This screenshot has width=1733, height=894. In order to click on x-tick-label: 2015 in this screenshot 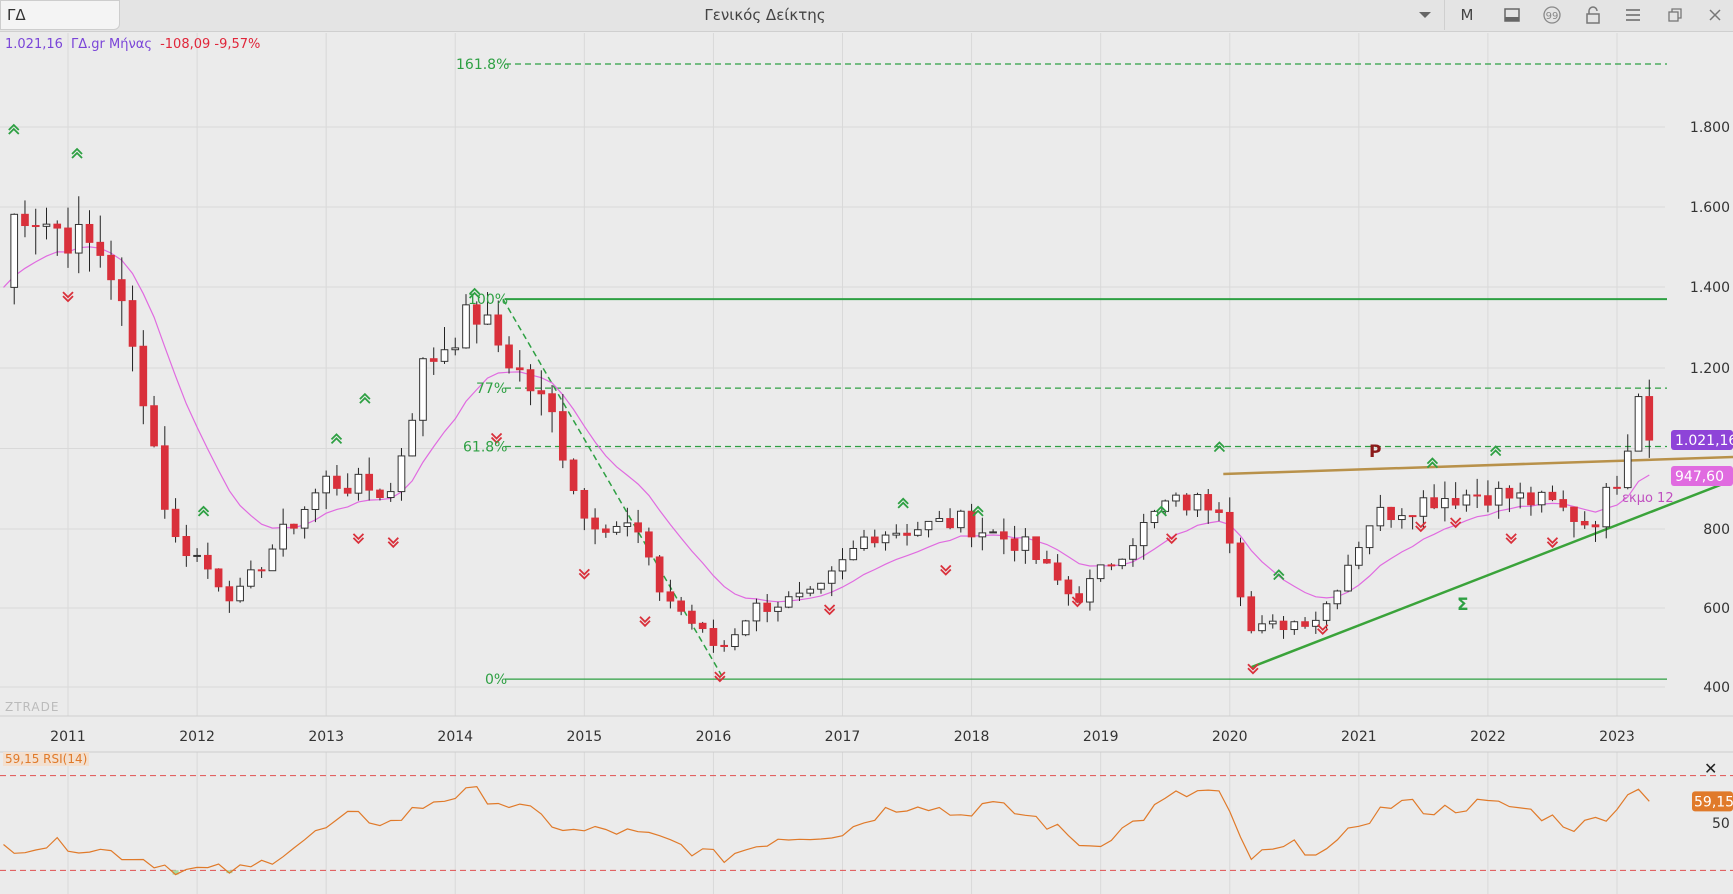, I will do `click(585, 737)`.